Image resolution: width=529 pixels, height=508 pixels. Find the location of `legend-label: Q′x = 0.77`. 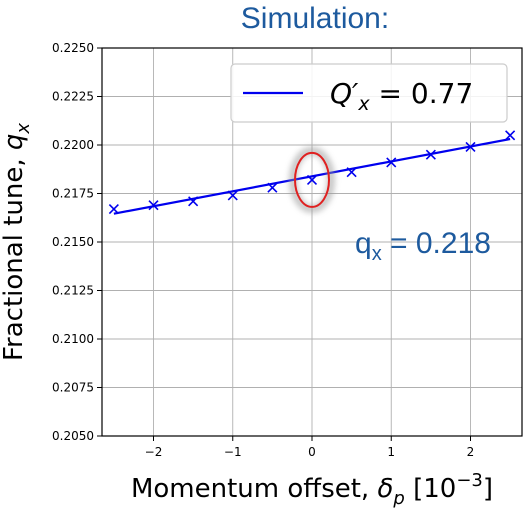

legend-label: Q′x = 0.77 is located at coordinates (401, 96).